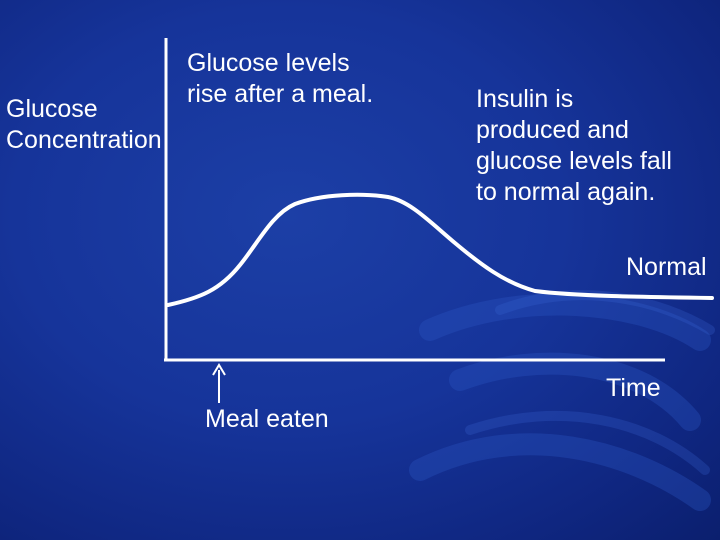 This screenshot has height=540, width=720. Describe the element at coordinates (84, 140) in the screenshot. I see `y-axis-label-line: Concentration` at that location.